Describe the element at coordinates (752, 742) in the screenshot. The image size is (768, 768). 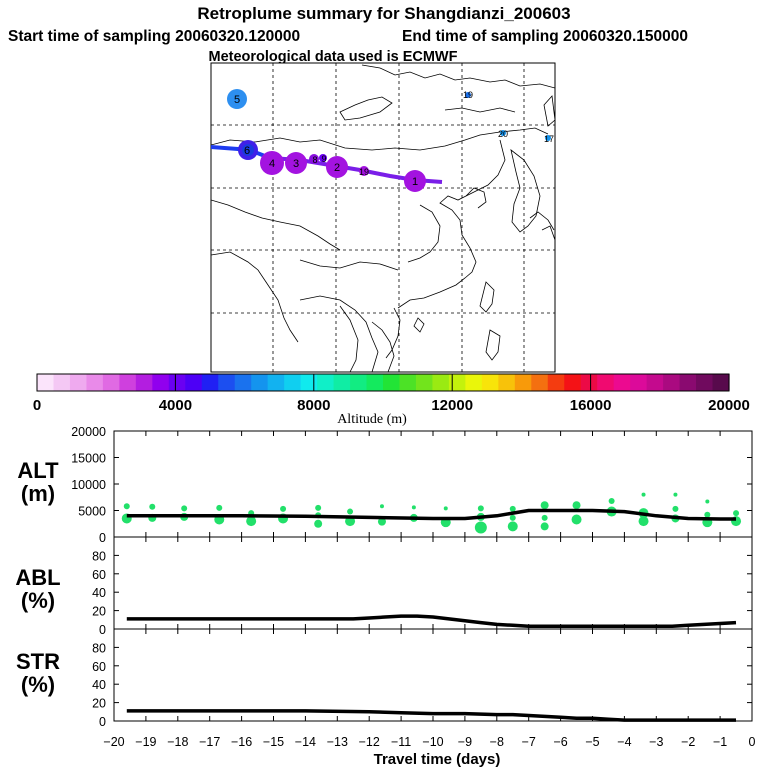
I see `x-tick-label: 0` at that location.